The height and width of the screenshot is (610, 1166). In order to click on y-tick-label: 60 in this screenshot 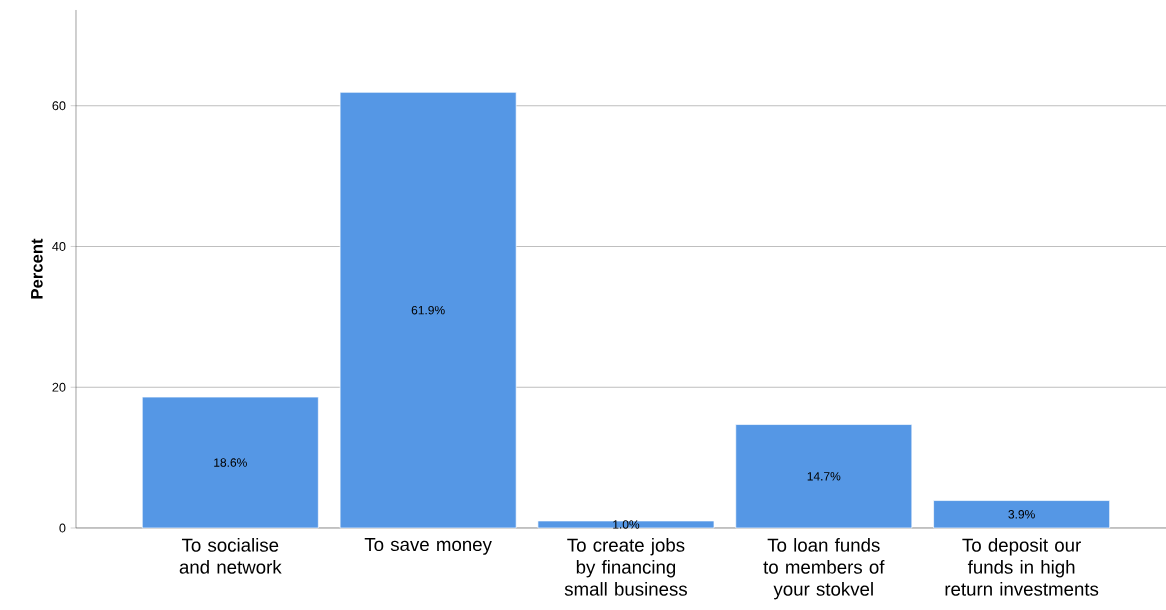, I will do `click(59, 106)`.